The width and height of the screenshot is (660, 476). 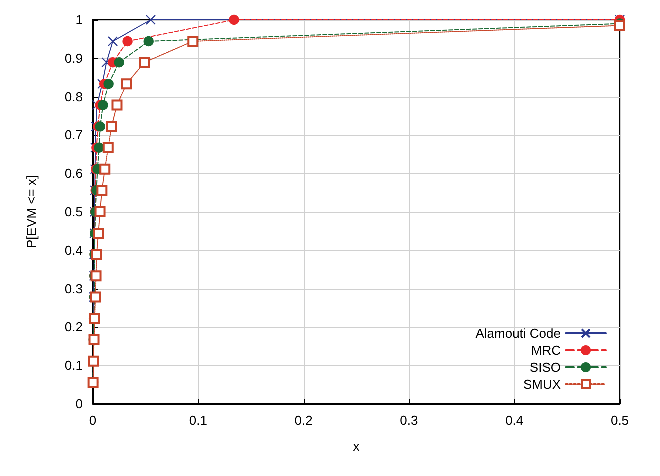 What do you see at coordinates (73, 250) in the screenshot?
I see `y-tick-label: 0.4` at bounding box center [73, 250].